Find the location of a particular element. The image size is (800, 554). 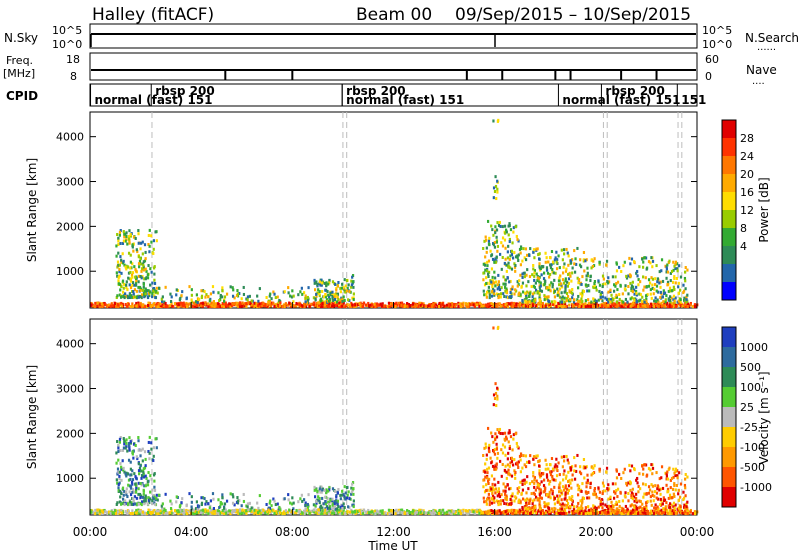

colorbar-tick: 4 is located at coordinates (743, 246).